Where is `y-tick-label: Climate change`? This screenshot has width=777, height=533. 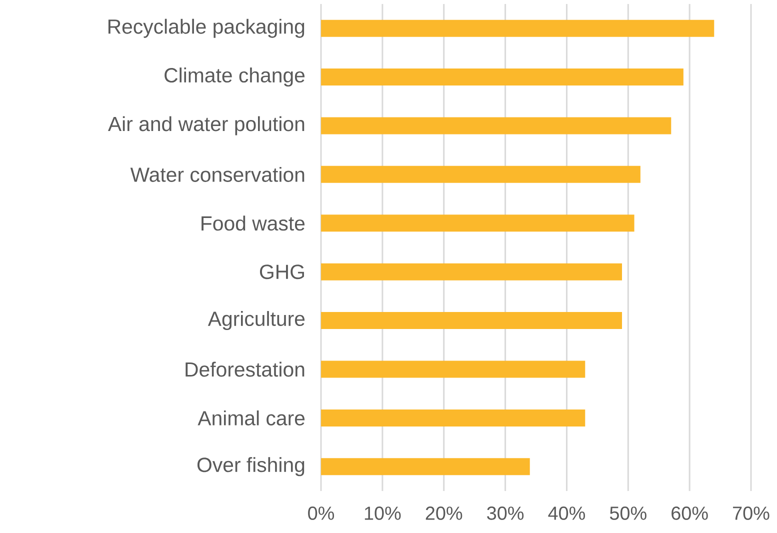
y-tick-label: Climate change is located at coordinates (234, 77).